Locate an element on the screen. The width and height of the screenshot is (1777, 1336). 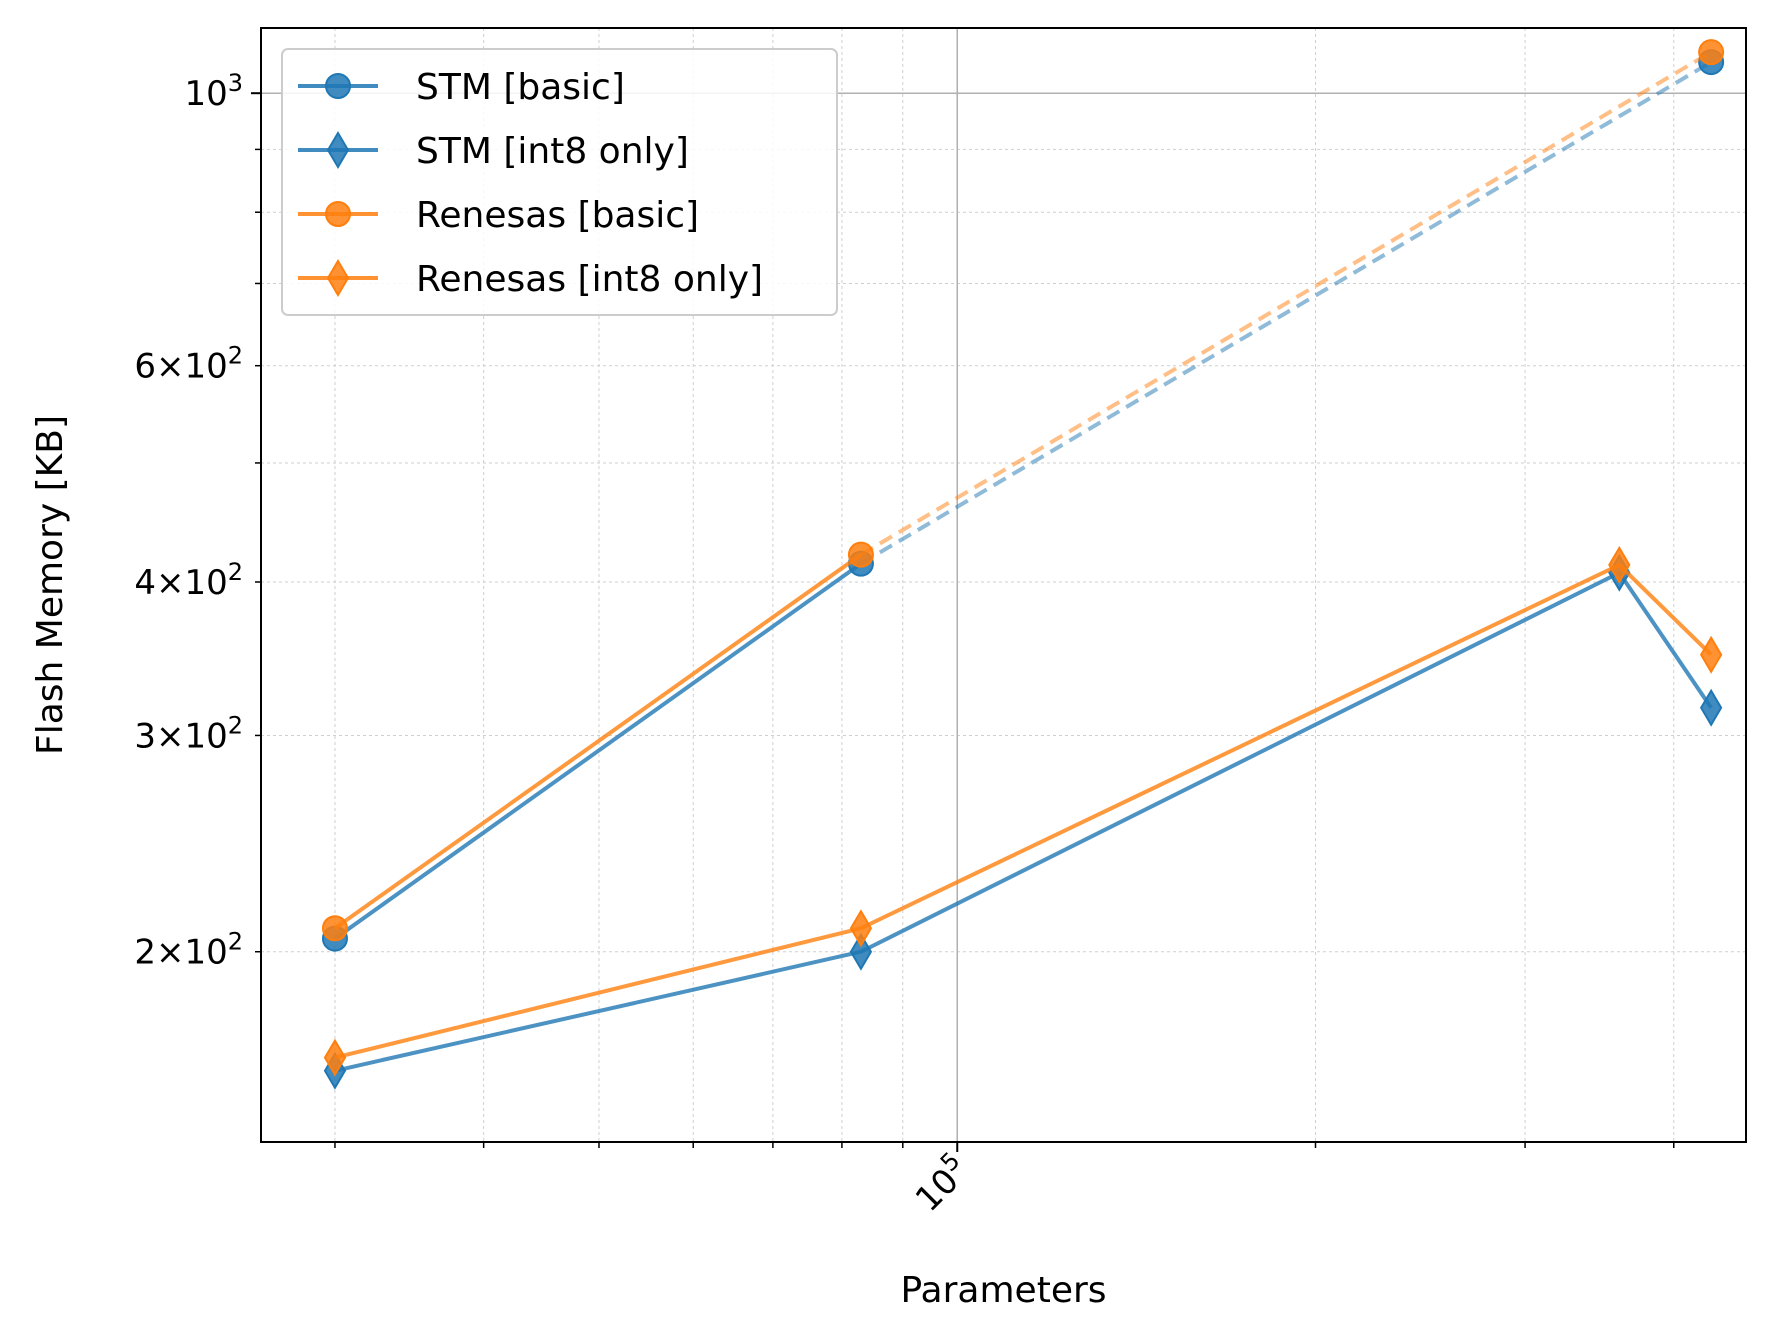
legend-item: Renesas [int8 only] is located at coordinates (530, 279).